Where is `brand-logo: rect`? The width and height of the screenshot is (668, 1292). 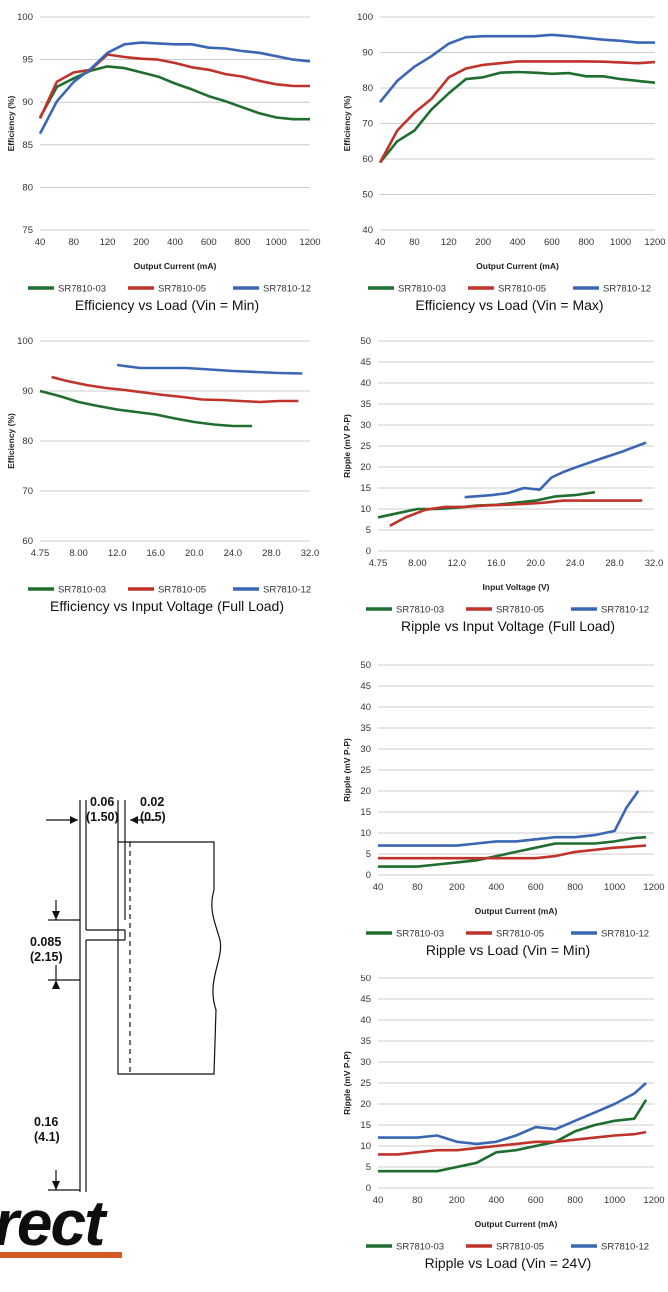 brand-logo: rect is located at coordinates (61, 1244).